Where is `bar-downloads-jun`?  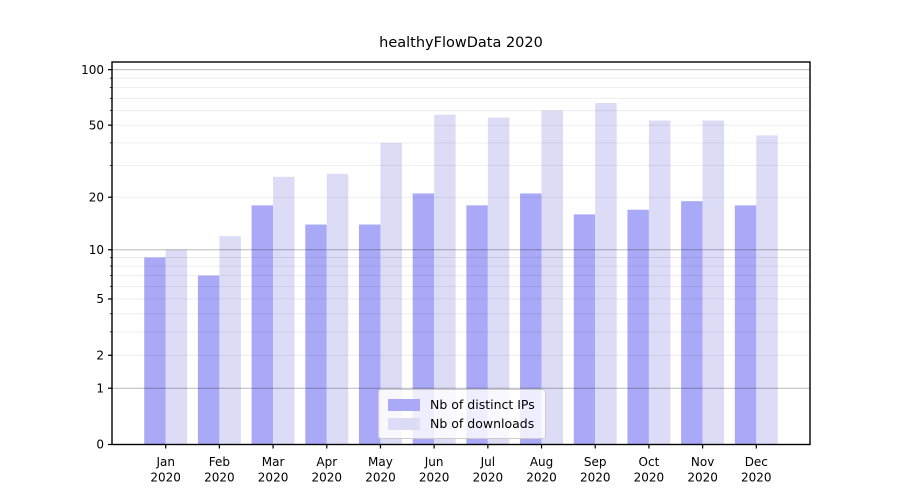 bar-downloads-jun is located at coordinates (445, 279).